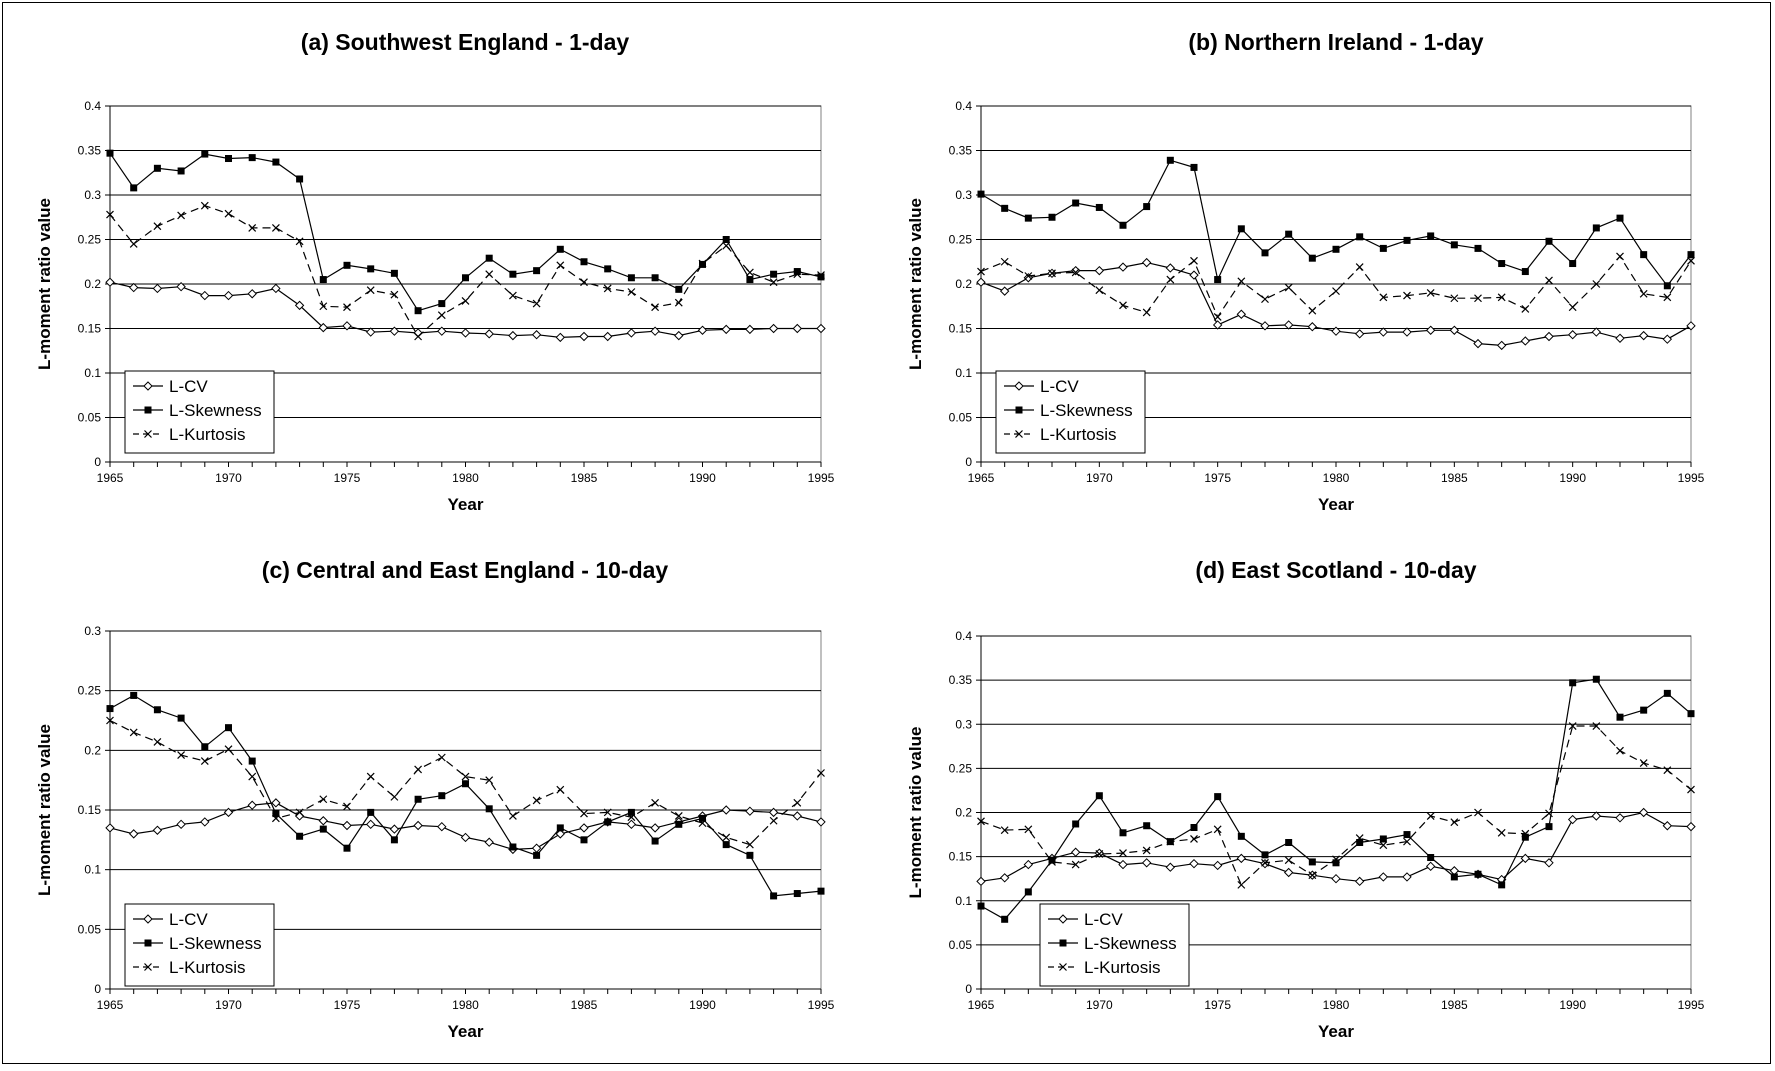  What do you see at coordinates (1217, 1005) in the screenshot?
I see `x-tick-label: 1975` at bounding box center [1217, 1005].